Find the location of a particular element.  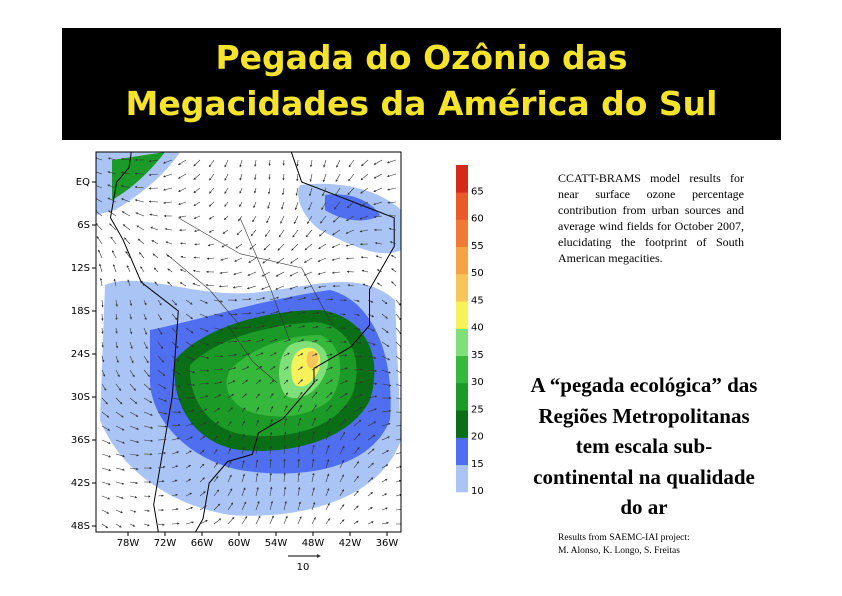

colorbar: 10 15 20 25 30 35 40 45 50 55 60 65 is located at coordinates (470, 331).